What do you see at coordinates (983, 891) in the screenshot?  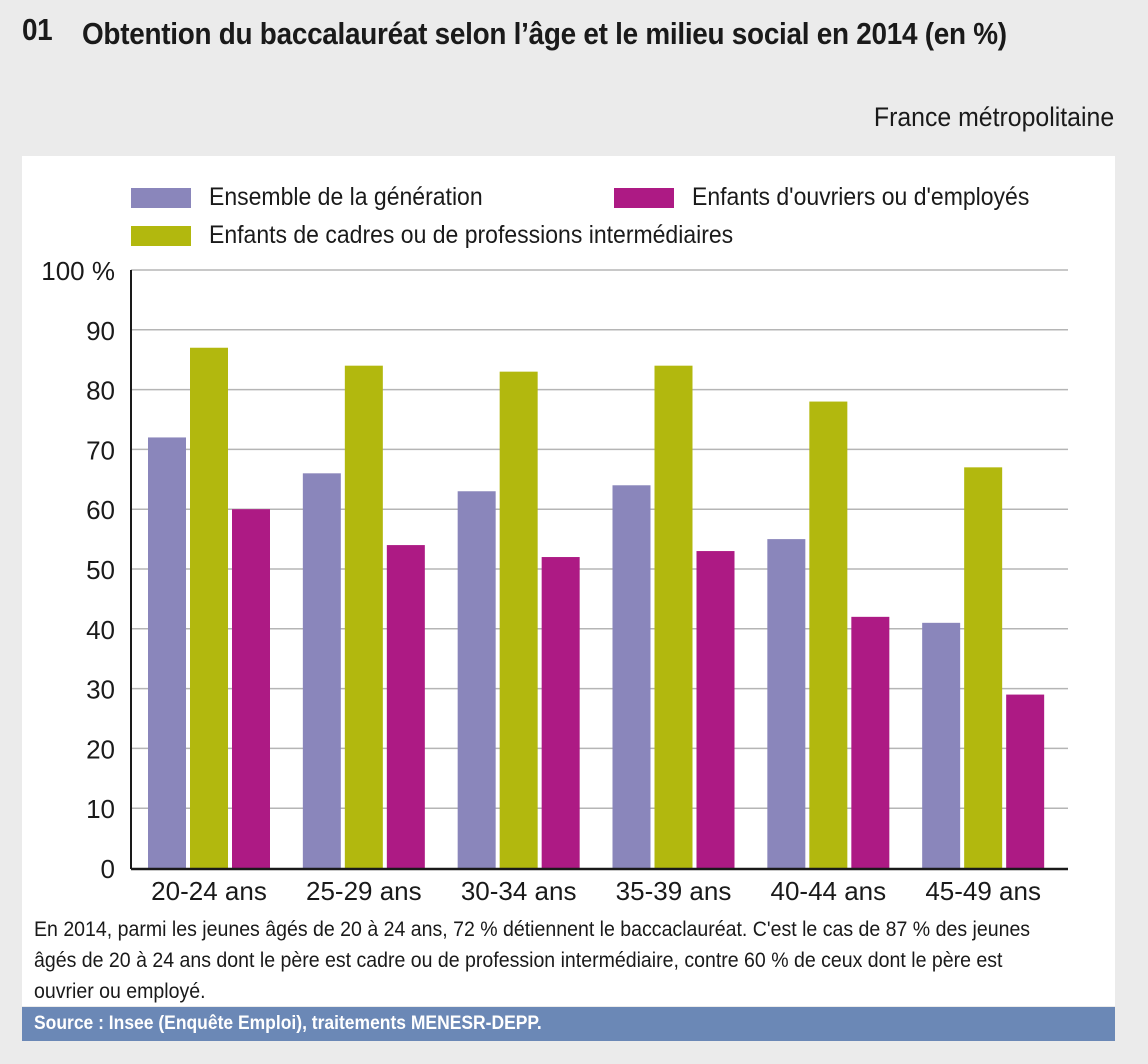 I see `x-tick-label: 45-49 ans` at bounding box center [983, 891].